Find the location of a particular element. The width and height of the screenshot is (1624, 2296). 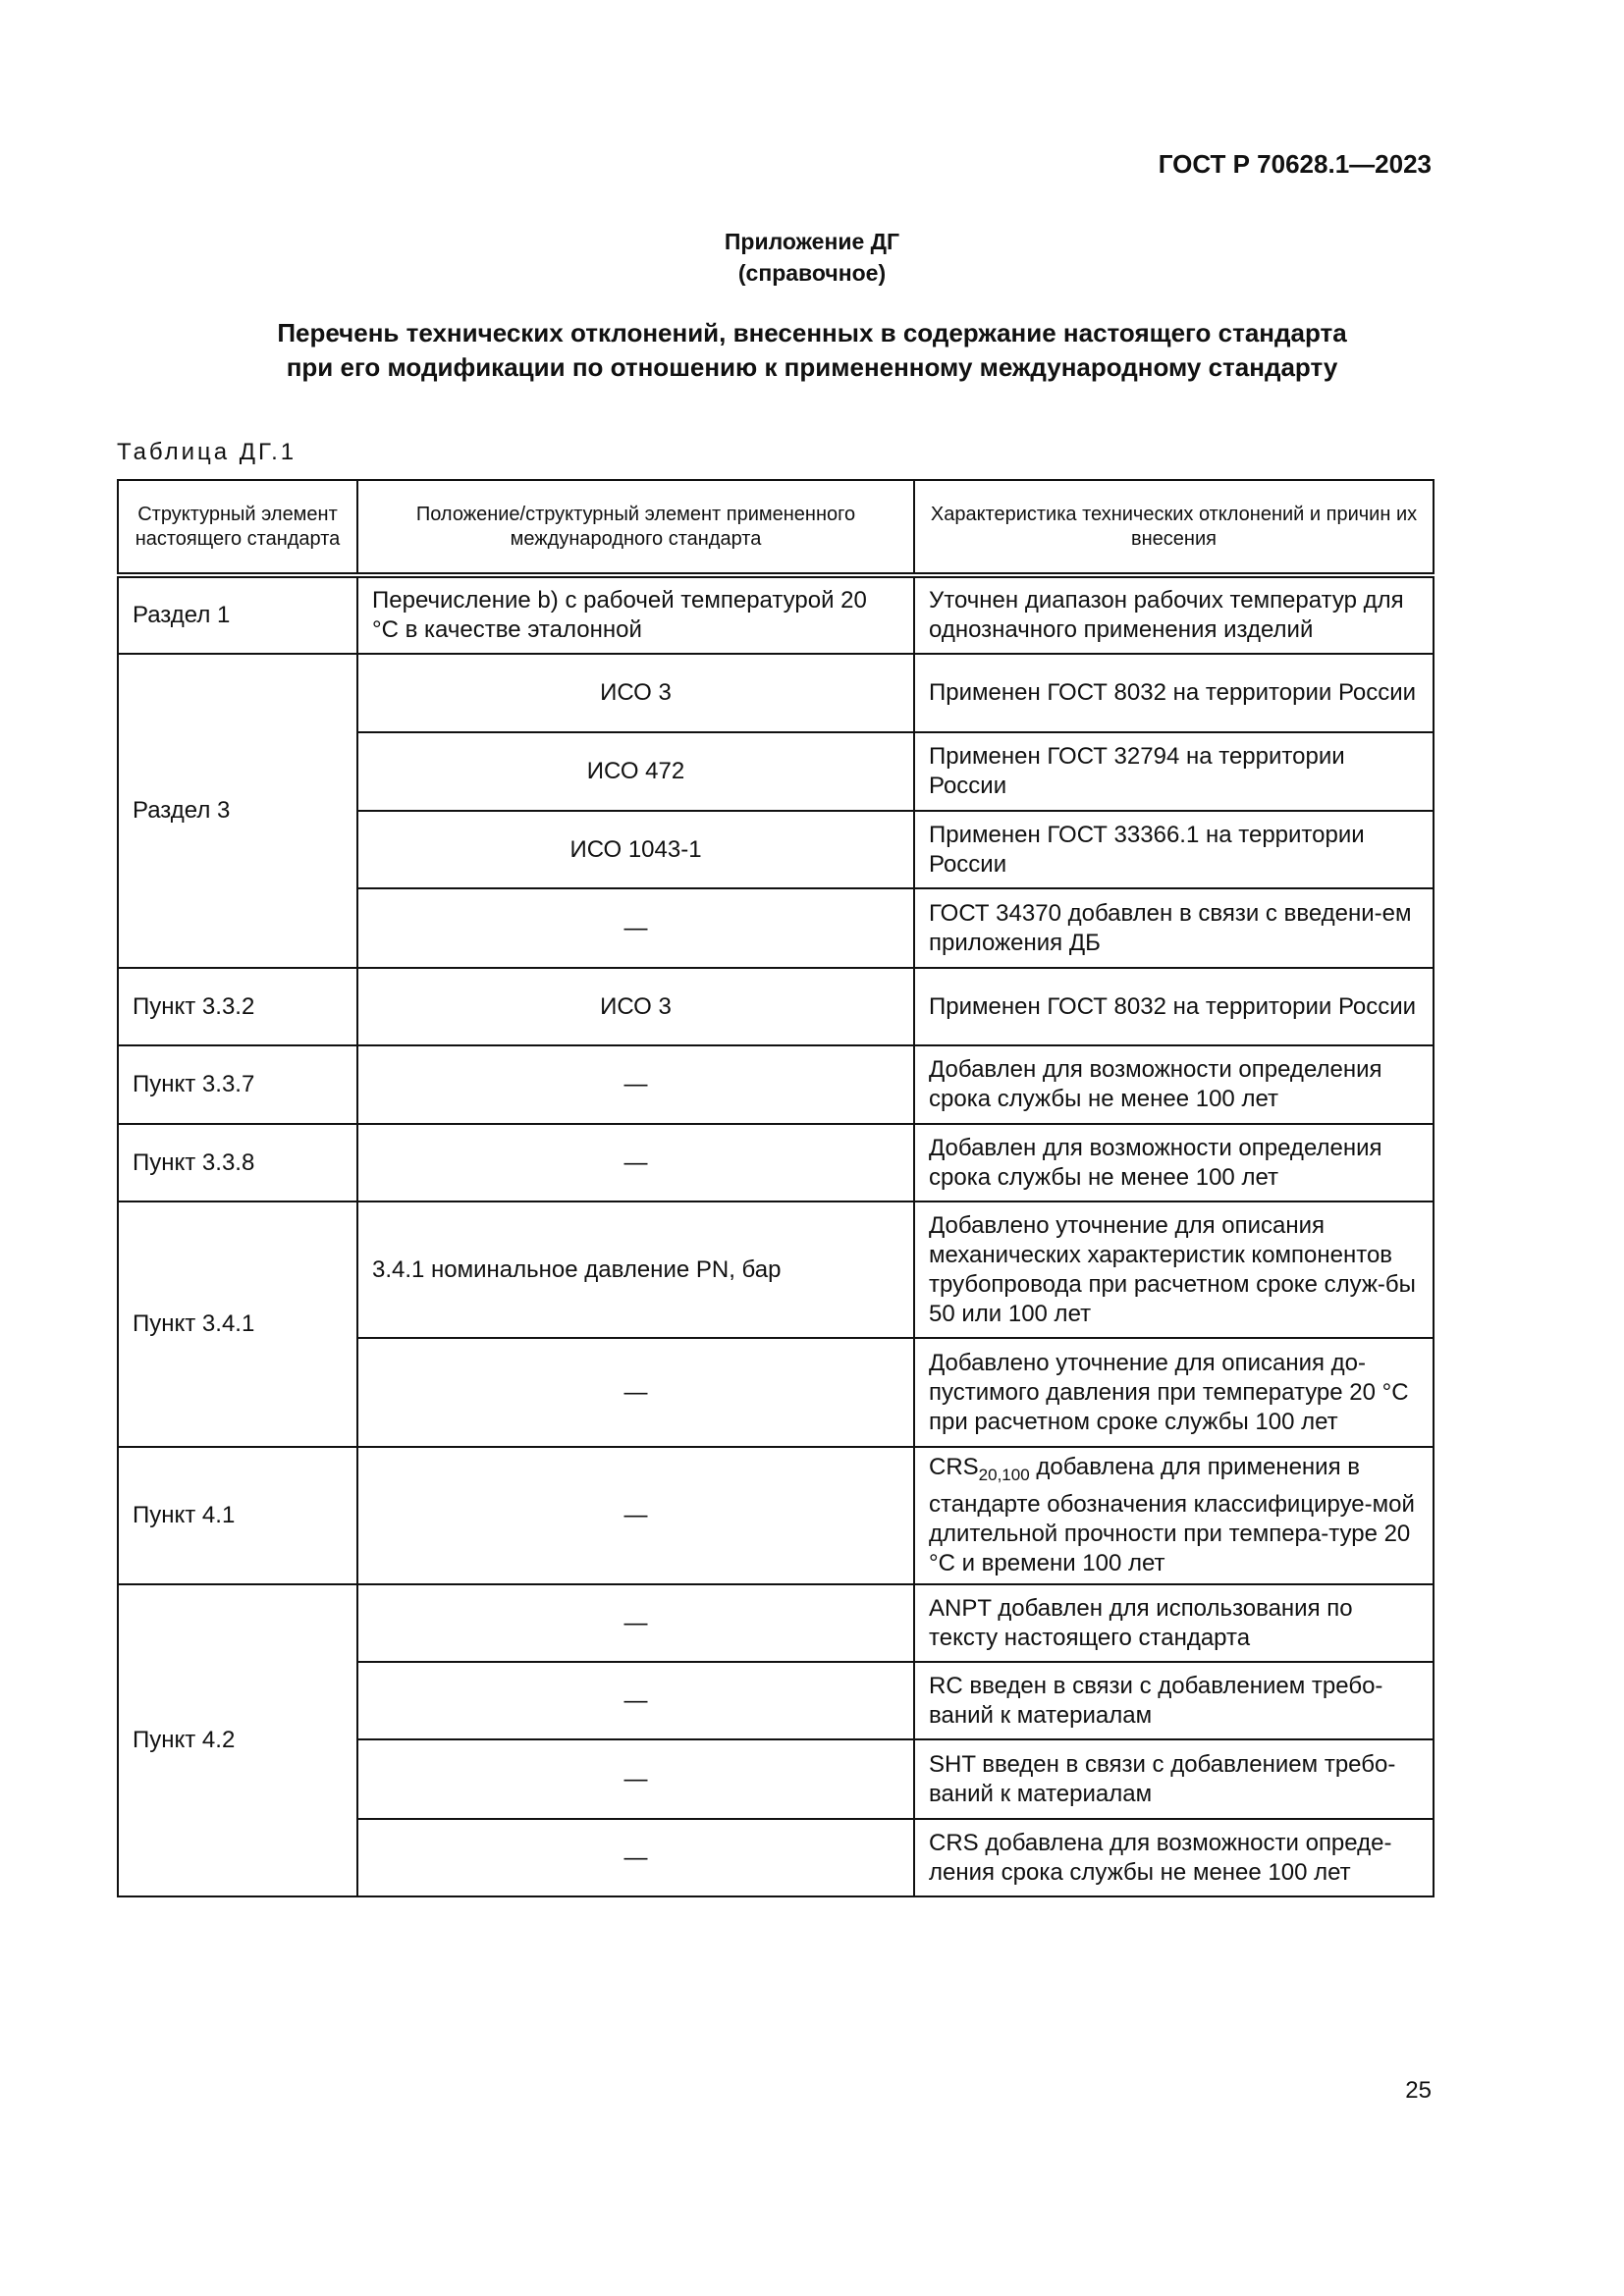

annex-heading: Приложение ДГ (справочное) is located at coordinates (812, 257).